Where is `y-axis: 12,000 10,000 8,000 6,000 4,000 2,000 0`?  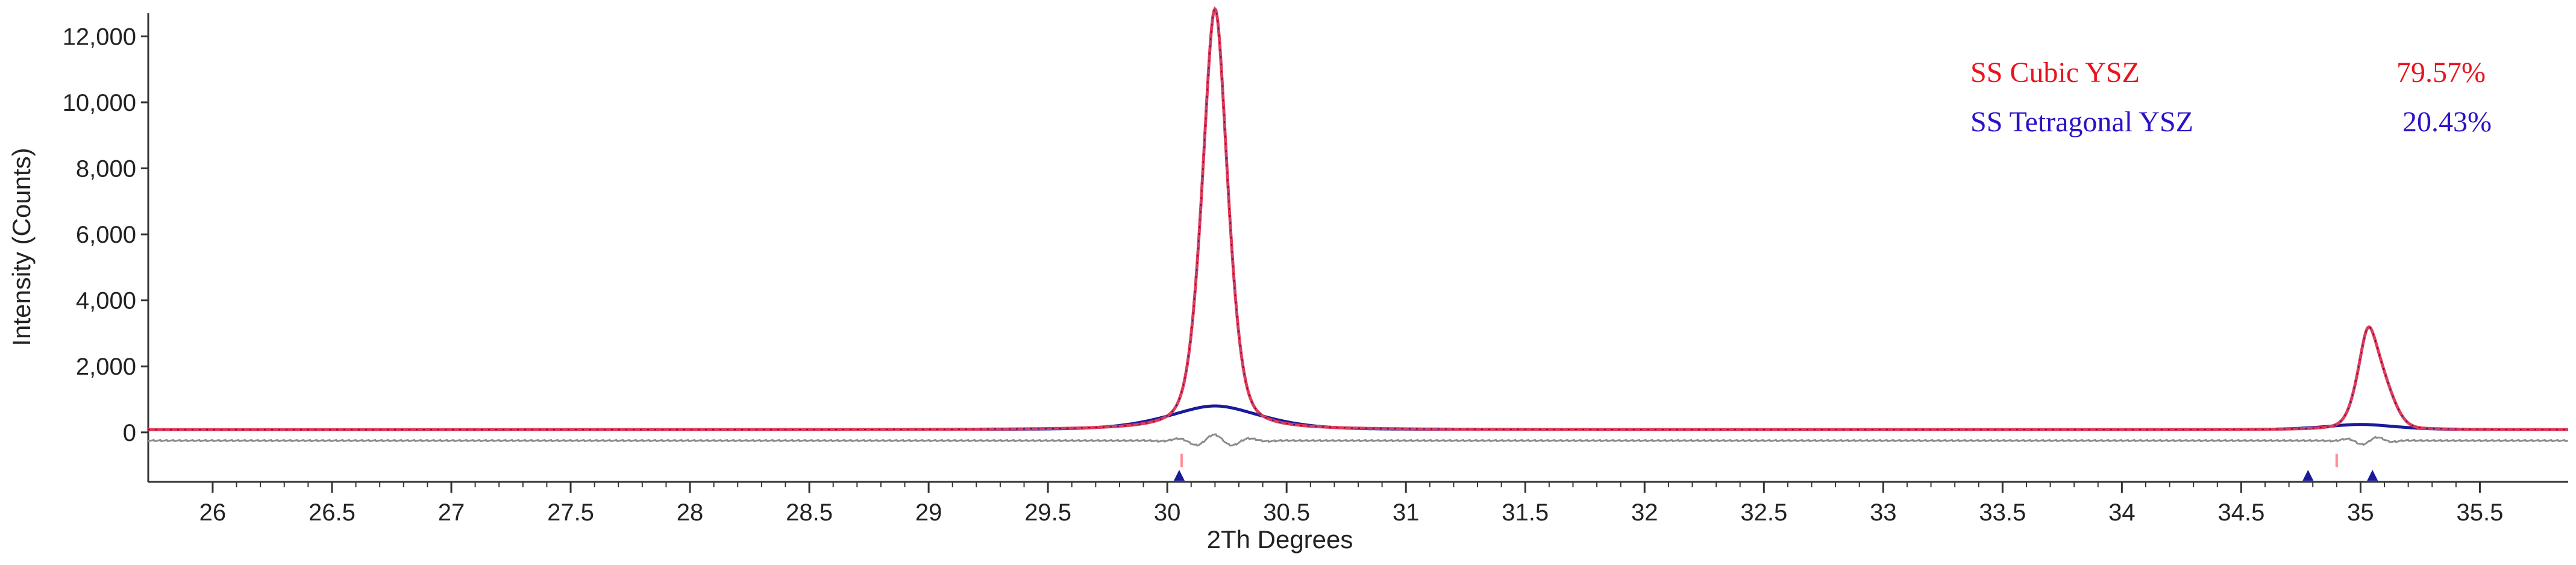
y-axis: 12,000 10,000 8,000 6,000 4,000 2,000 0 is located at coordinates (106, 247).